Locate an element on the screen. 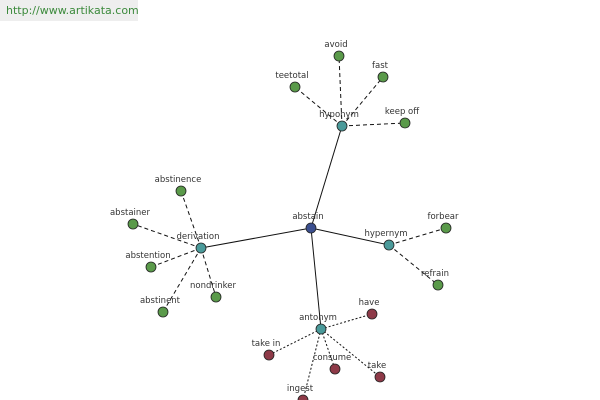 The width and height of the screenshot is (600, 400). word-label: consume is located at coordinates (332, 358).